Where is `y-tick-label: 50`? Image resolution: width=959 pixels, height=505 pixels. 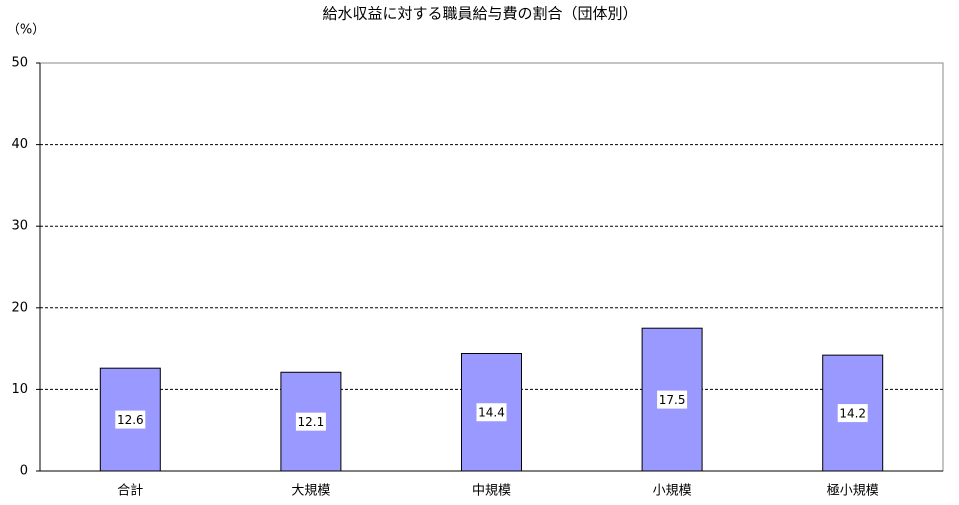 y-tick-label: 50 is located at coordinates (19, 63).